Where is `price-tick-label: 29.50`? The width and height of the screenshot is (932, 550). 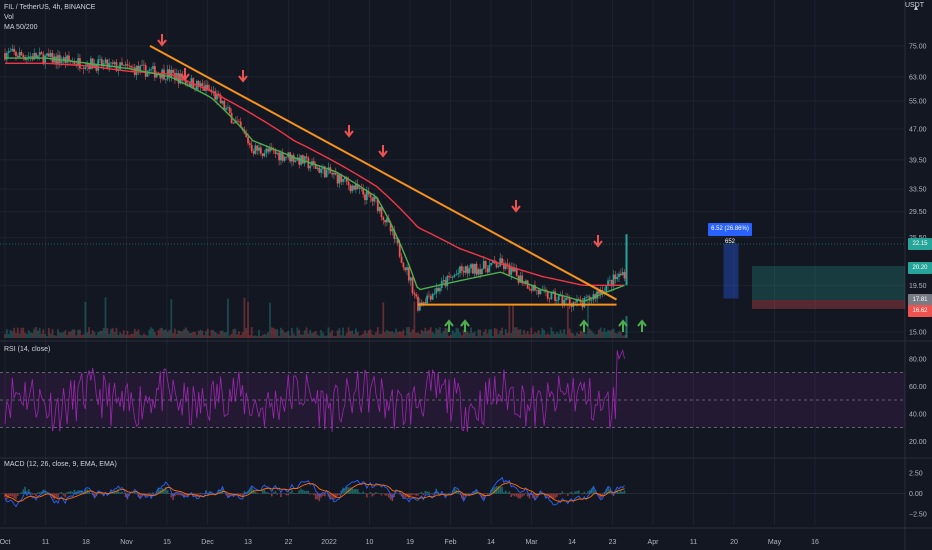 price-tick-label: 29.50 is located at coordinates (918, 212).